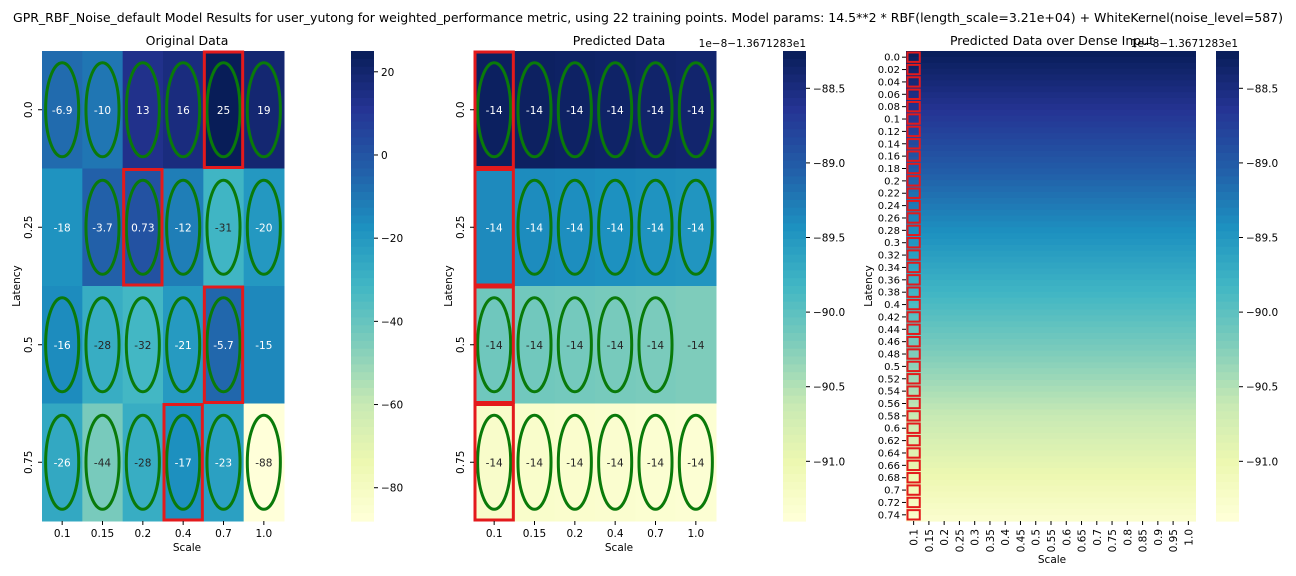  I want to click on dense-y-tick-label: 0.72, so click(889, 503).